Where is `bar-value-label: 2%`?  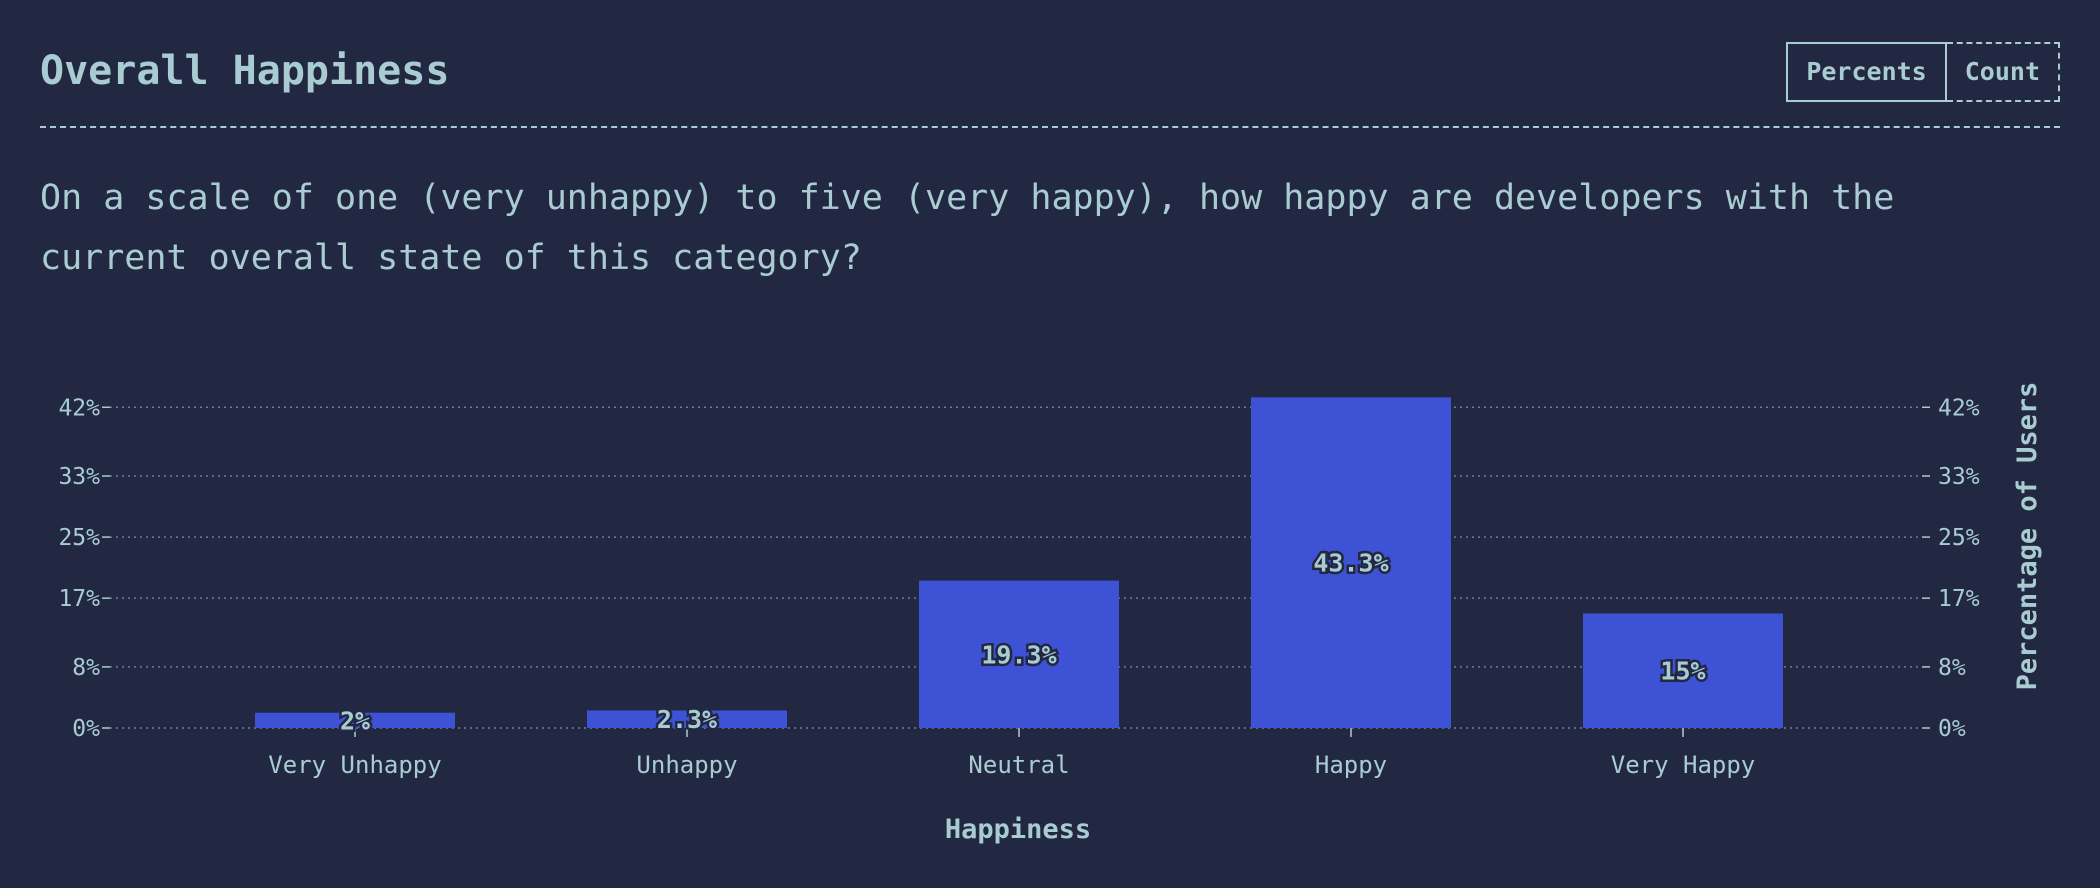 bar-value-label: 2% is located at coordinates (355, 720).